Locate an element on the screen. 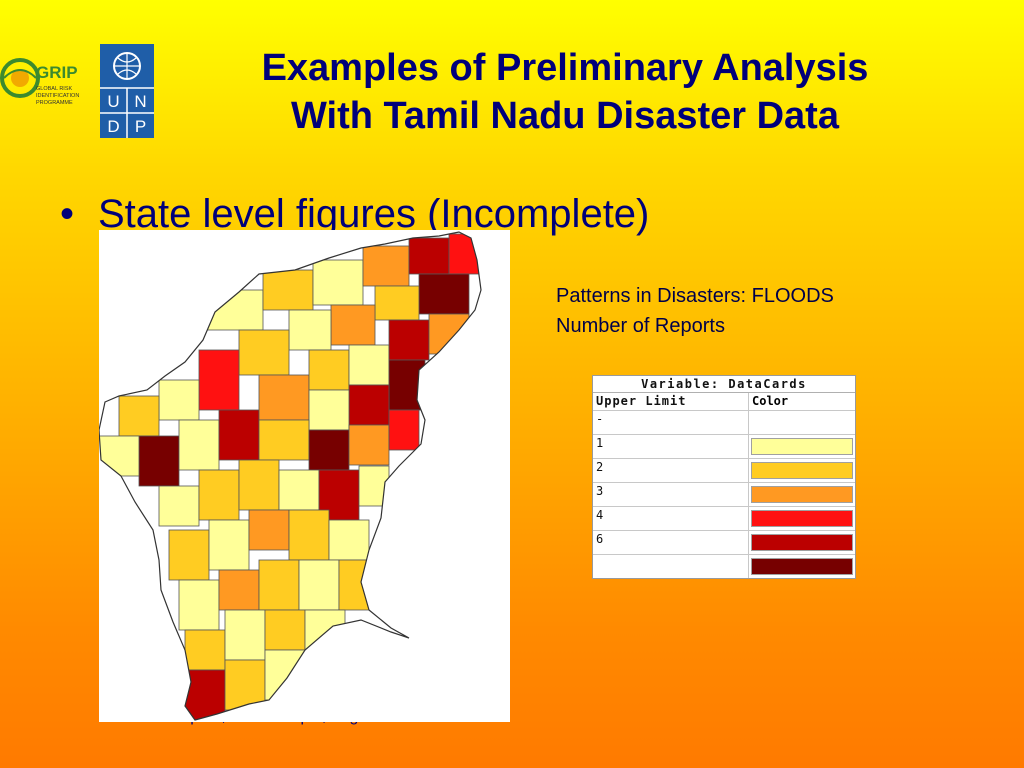 The height and width of the screenshot is (768, 1024). grip-logo-sub-1: GLOBAL RISK is located at coordinates (54, 89).